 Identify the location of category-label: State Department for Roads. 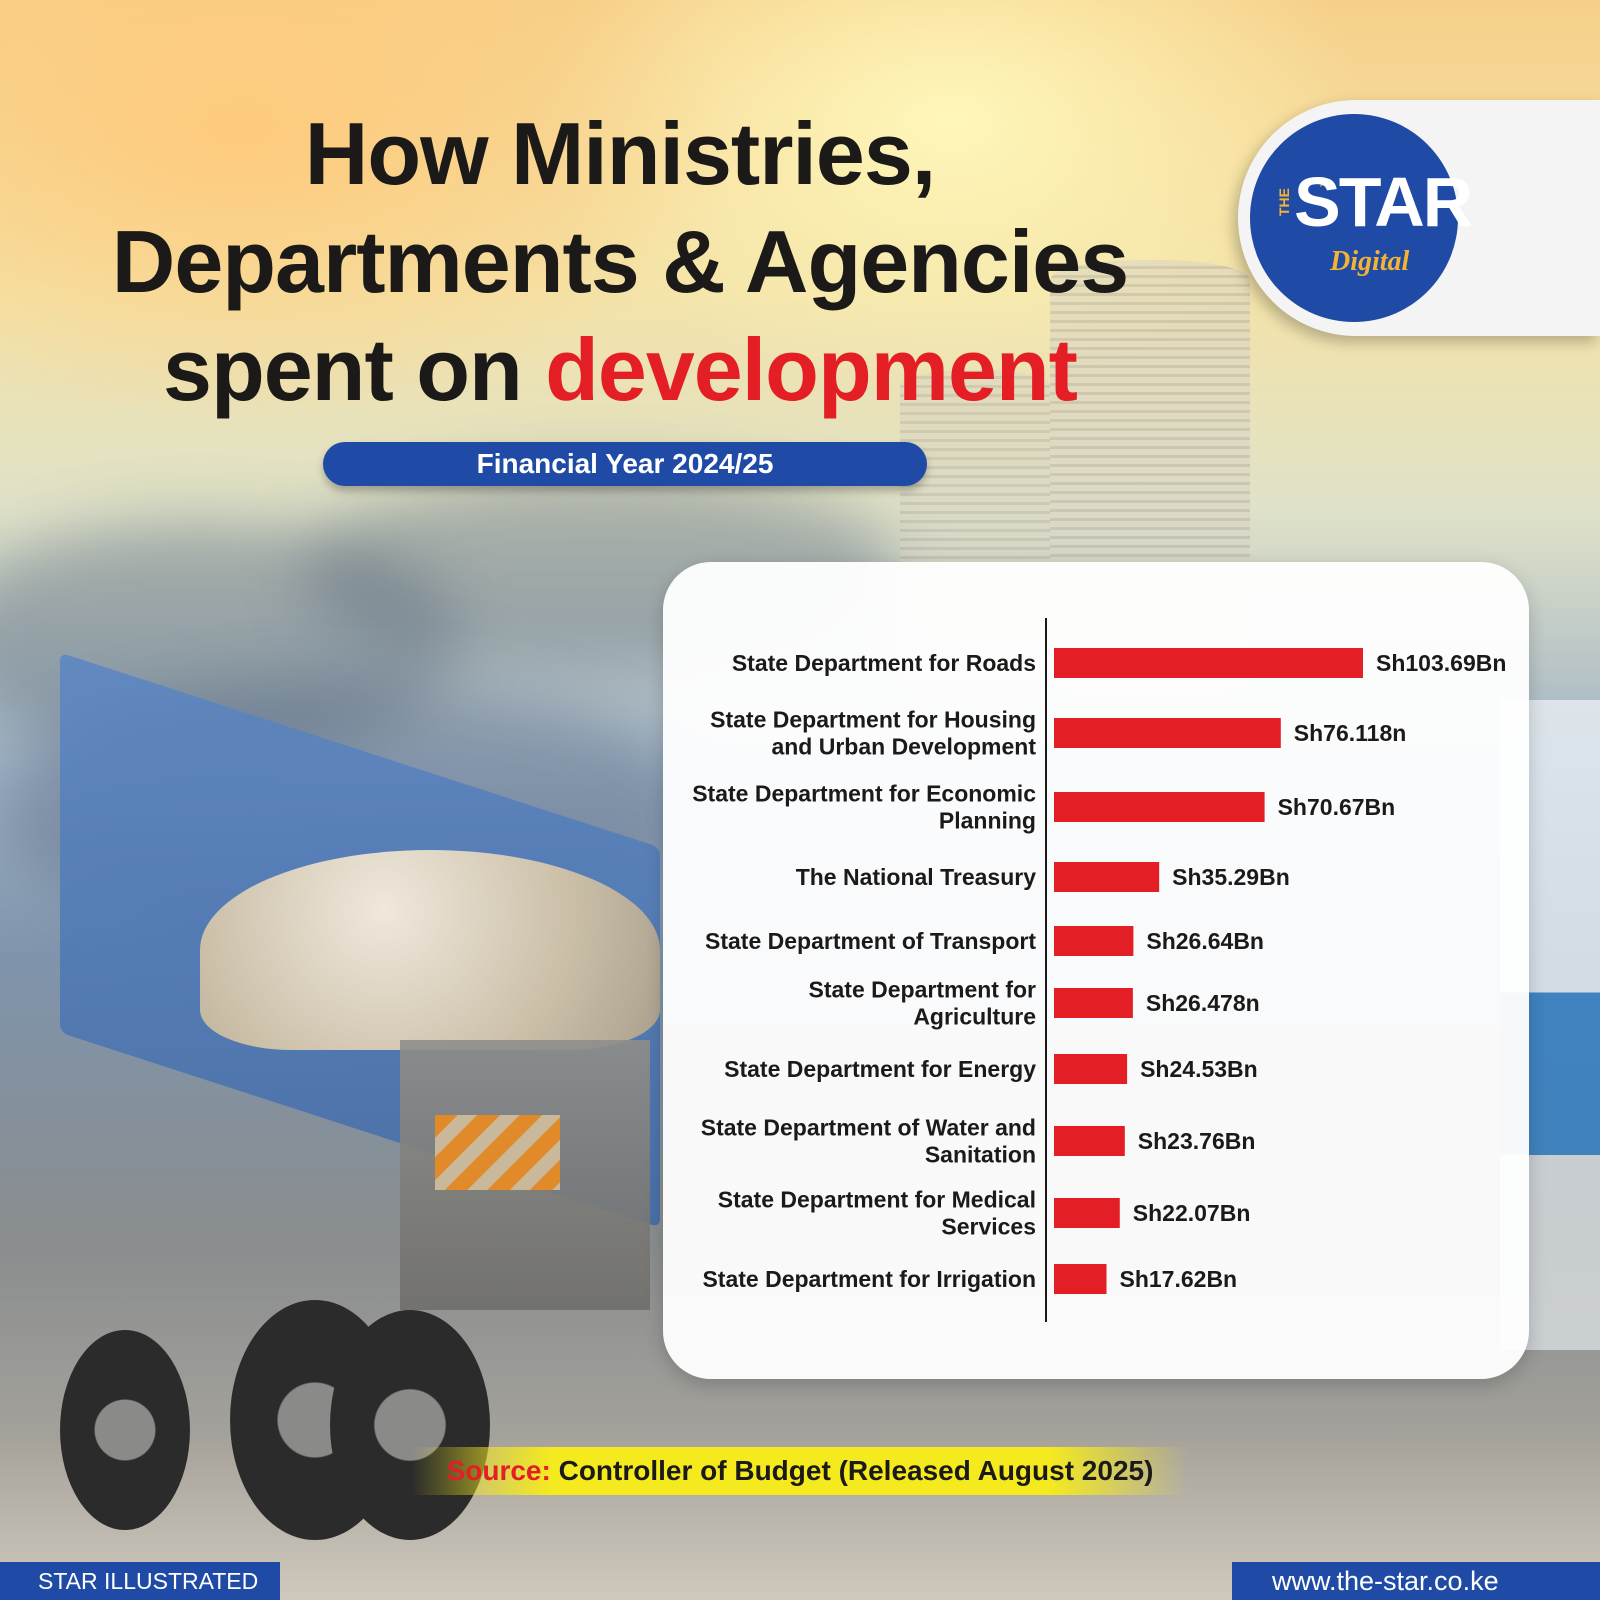
(884, 663).